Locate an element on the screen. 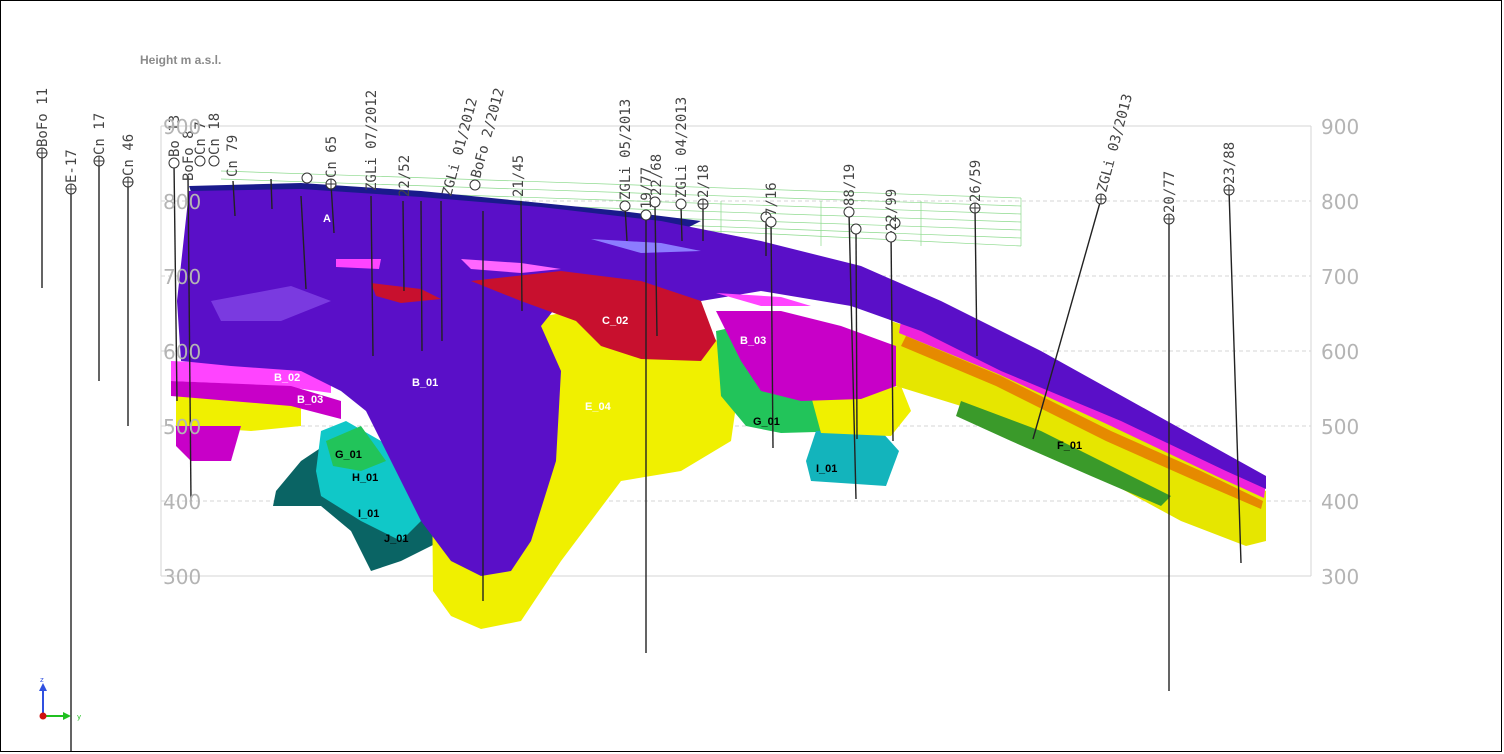 The image size is (1504, 754). triad-y-label: y is located at coordinates (79, 717).